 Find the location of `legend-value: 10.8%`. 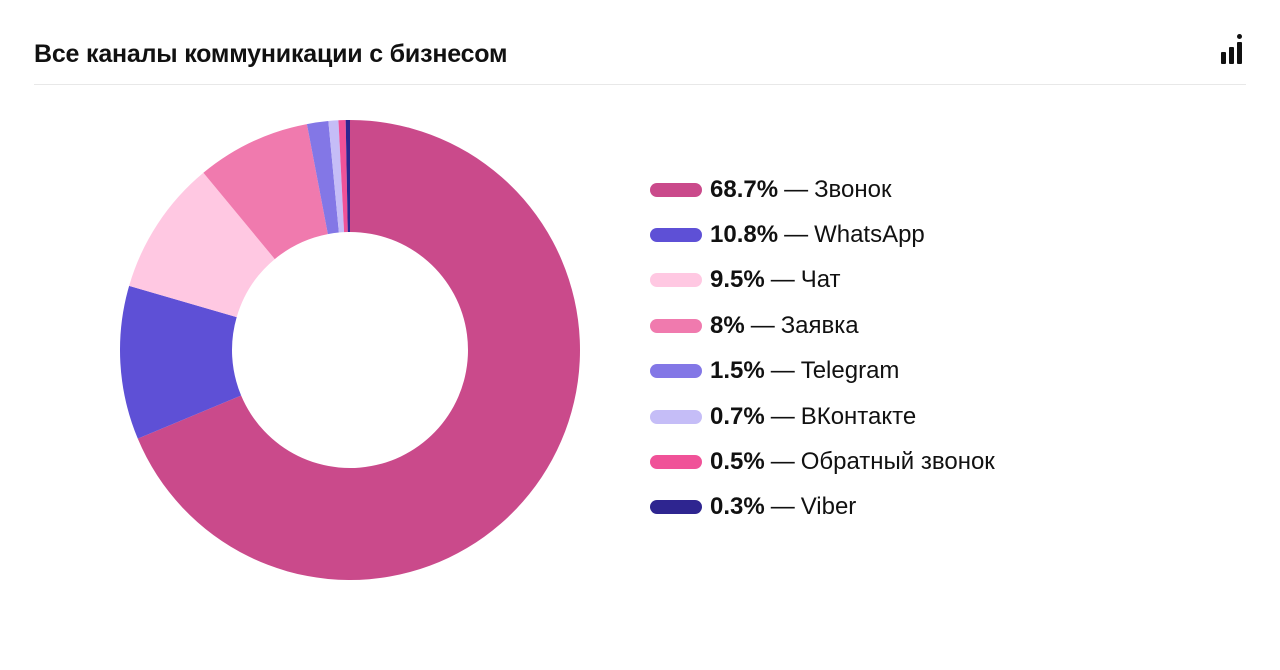

legend-value: 10.8% is located at coordinates (744, 235).